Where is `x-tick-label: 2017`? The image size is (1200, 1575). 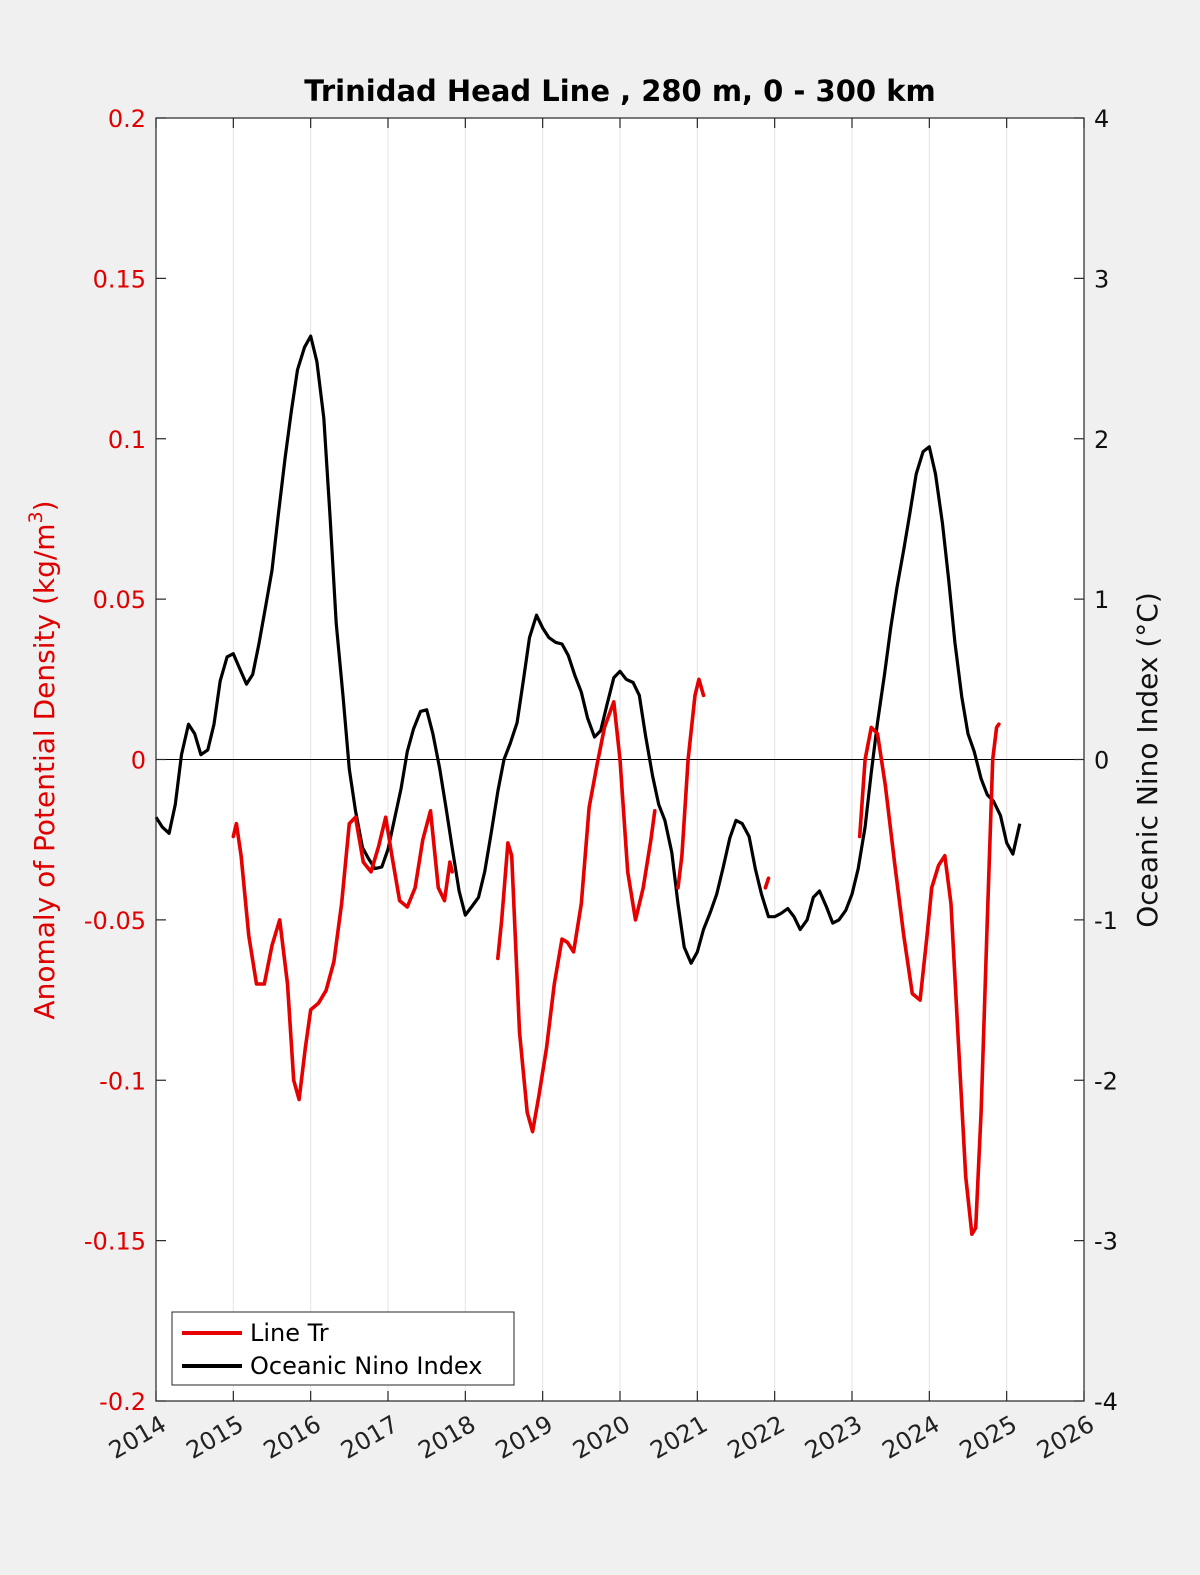 x-tick-label: 2017 is located at coordinates (369, 1437).